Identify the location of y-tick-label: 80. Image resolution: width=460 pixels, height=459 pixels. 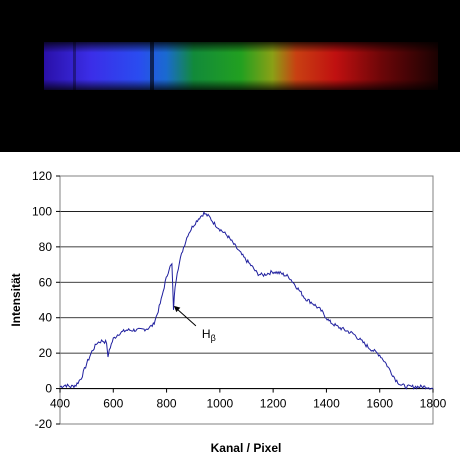
(46, 247).